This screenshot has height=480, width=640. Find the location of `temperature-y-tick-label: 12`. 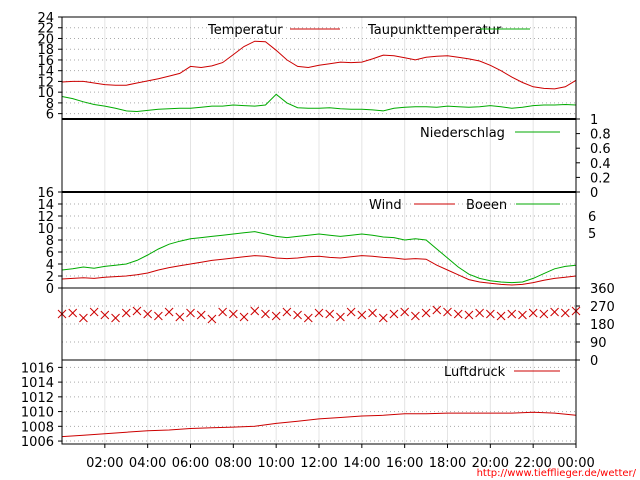

temperature-y-tick-label: 12 is located at coordinates (45, 82).